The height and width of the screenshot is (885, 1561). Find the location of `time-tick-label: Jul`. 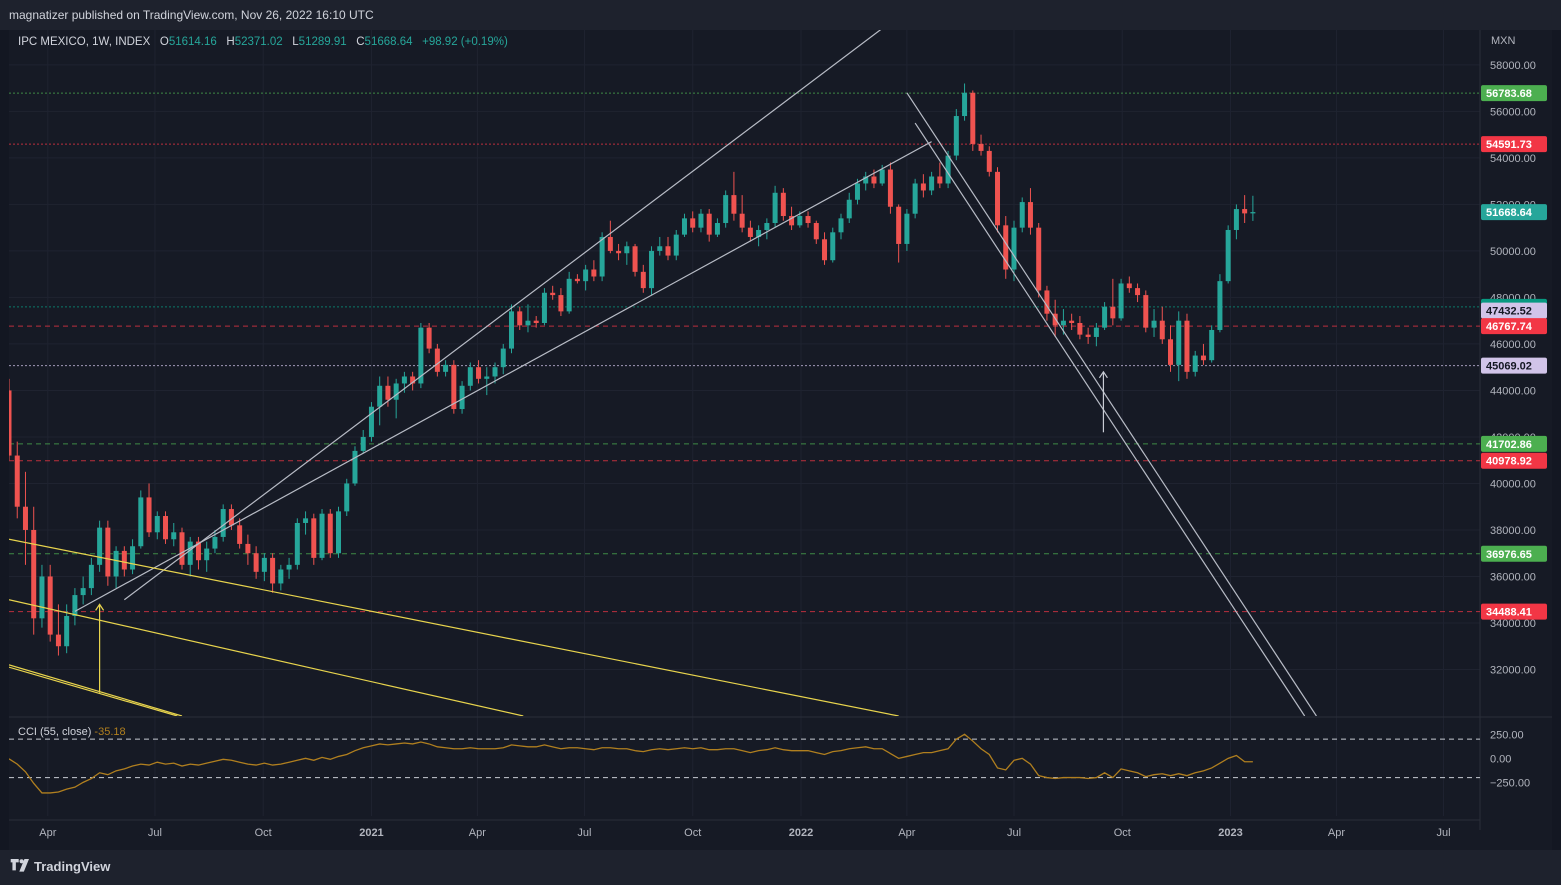

time-tick-label: Jul is located at coordinates (155, 833).